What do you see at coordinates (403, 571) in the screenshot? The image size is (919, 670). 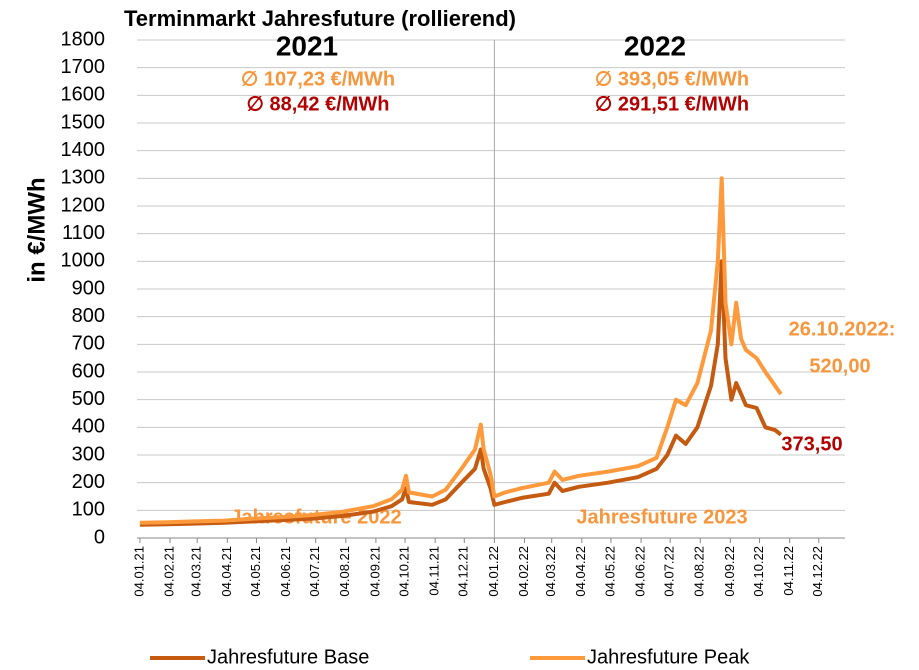 I see `x-tick-label: 04.10.21` at bounding box center [403, 571].